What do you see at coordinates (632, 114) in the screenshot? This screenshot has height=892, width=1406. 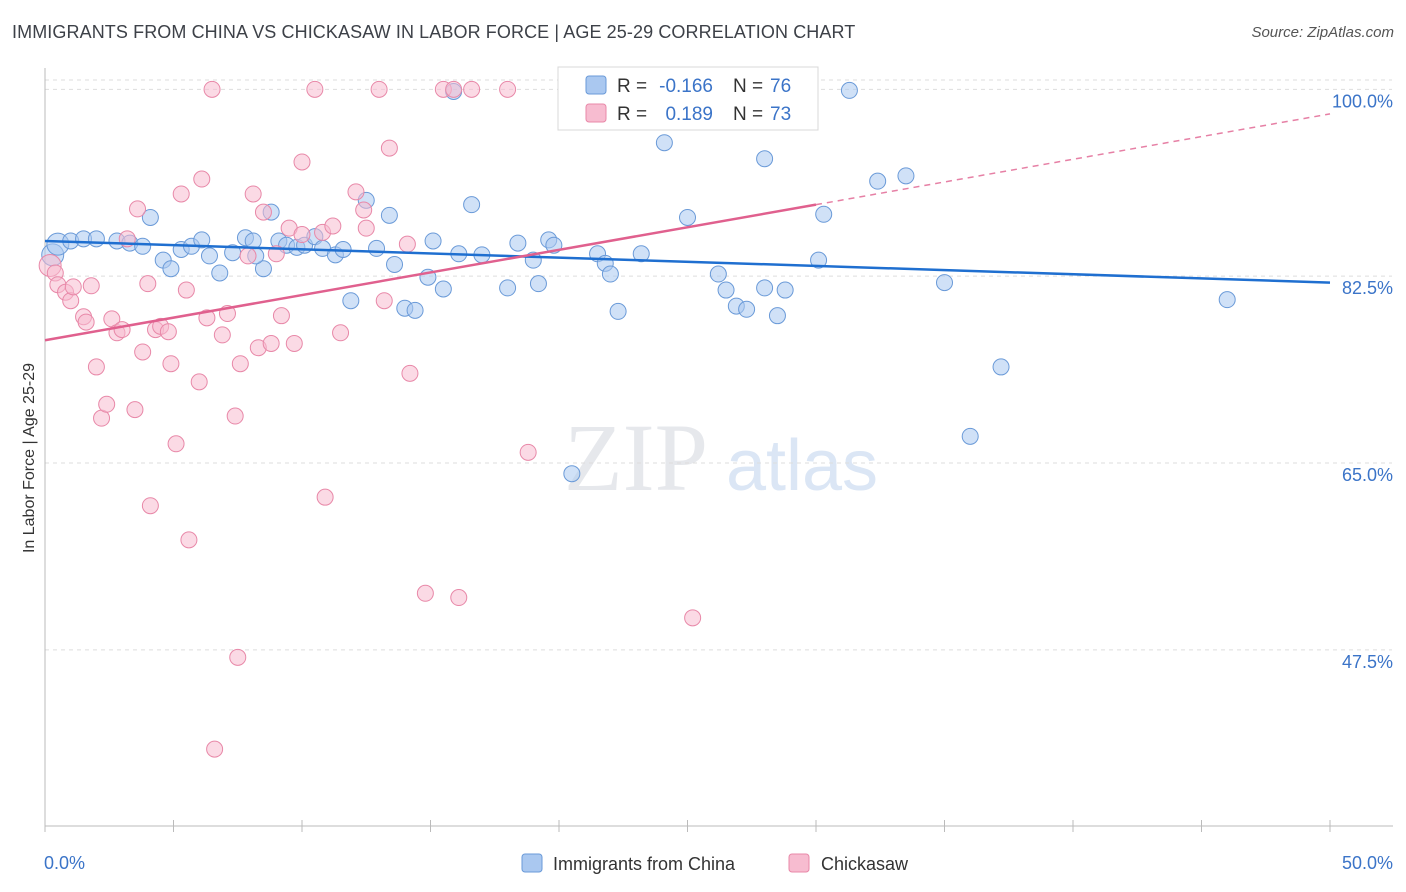 I see `legend-r-label-2: R =` at bounding box center [632, 114].